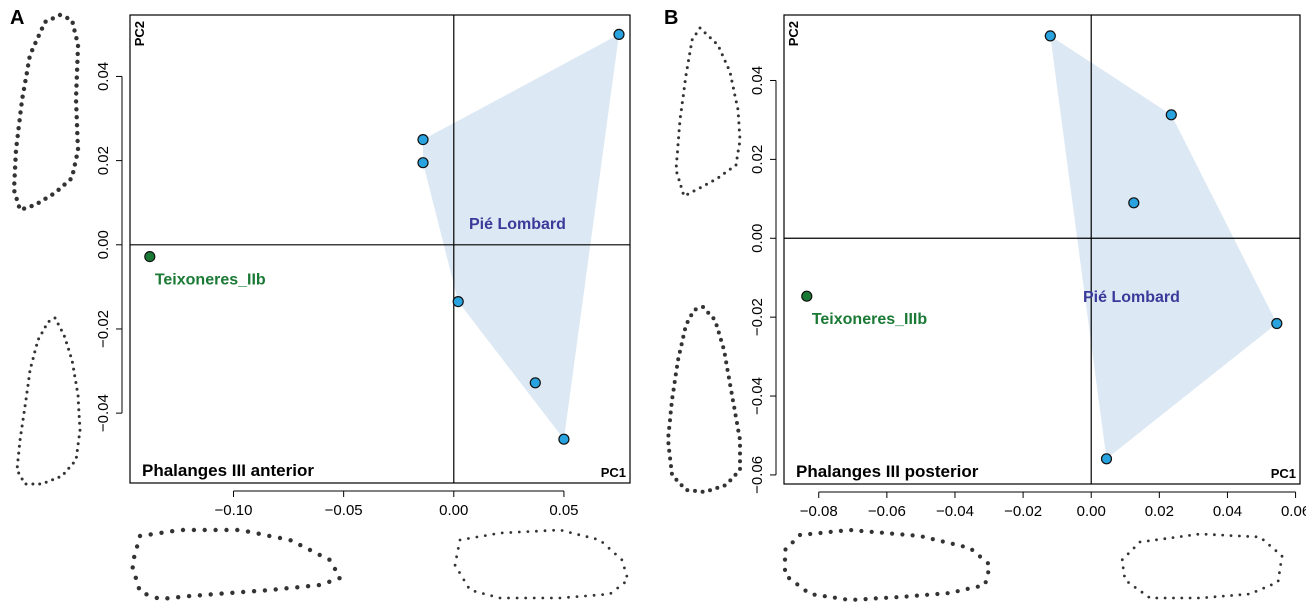  I want to click on y-tick-label: 0.00, so click(103, 244).